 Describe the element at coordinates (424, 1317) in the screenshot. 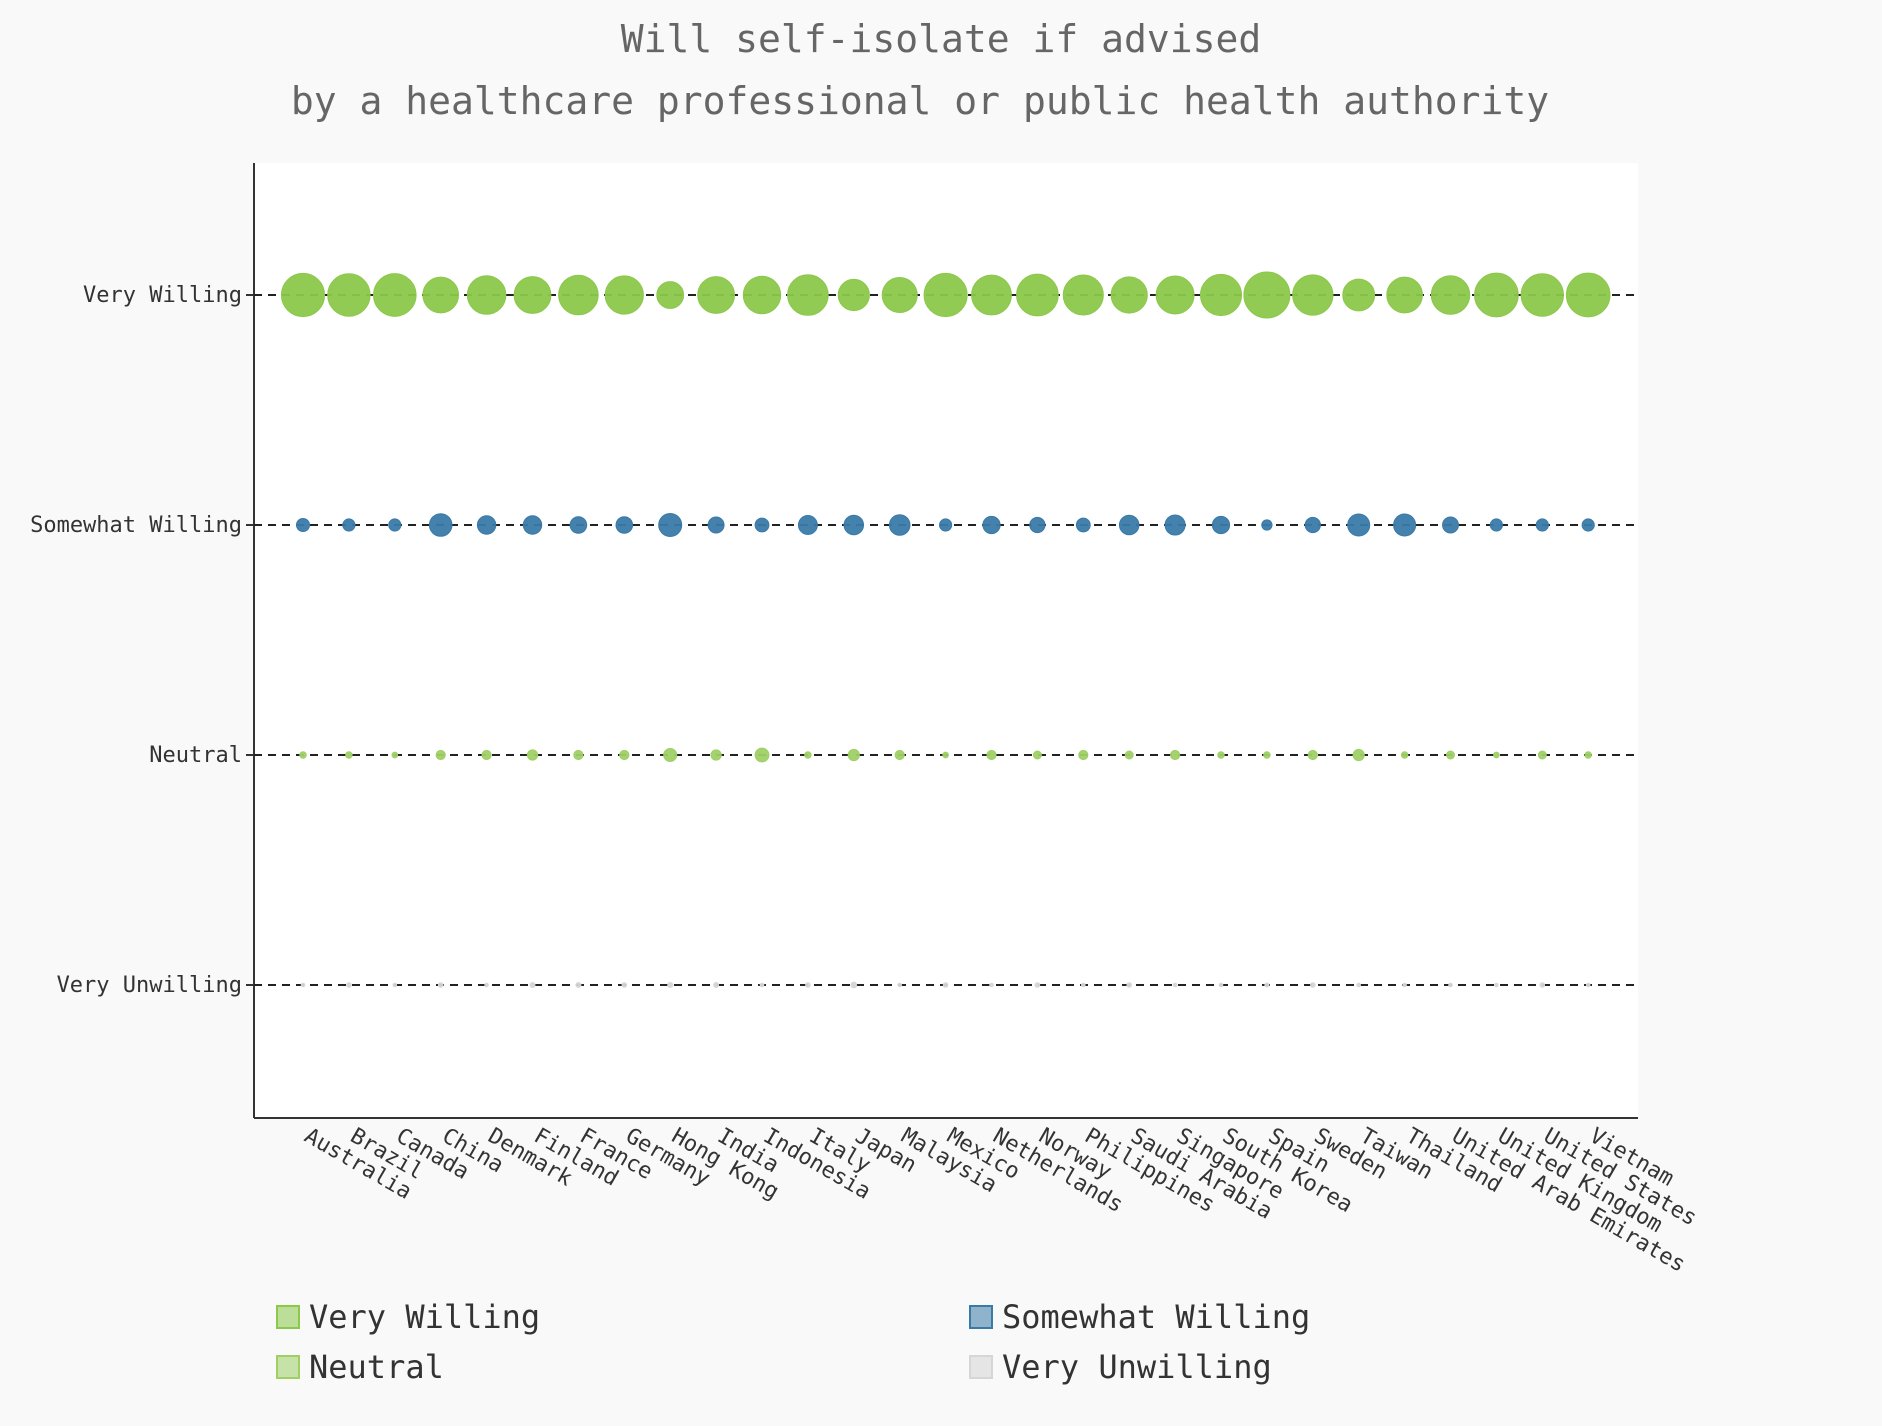

I see `legend-label: Very Willing` at that location.